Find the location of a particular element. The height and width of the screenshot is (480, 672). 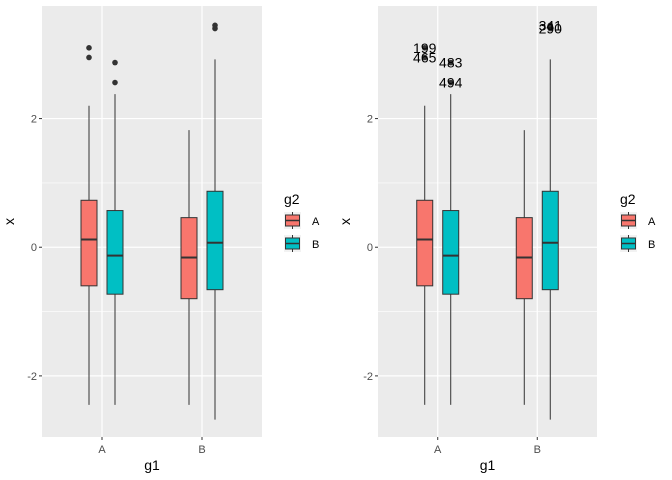

point-label: 465 is located at coordinates (425, 57).